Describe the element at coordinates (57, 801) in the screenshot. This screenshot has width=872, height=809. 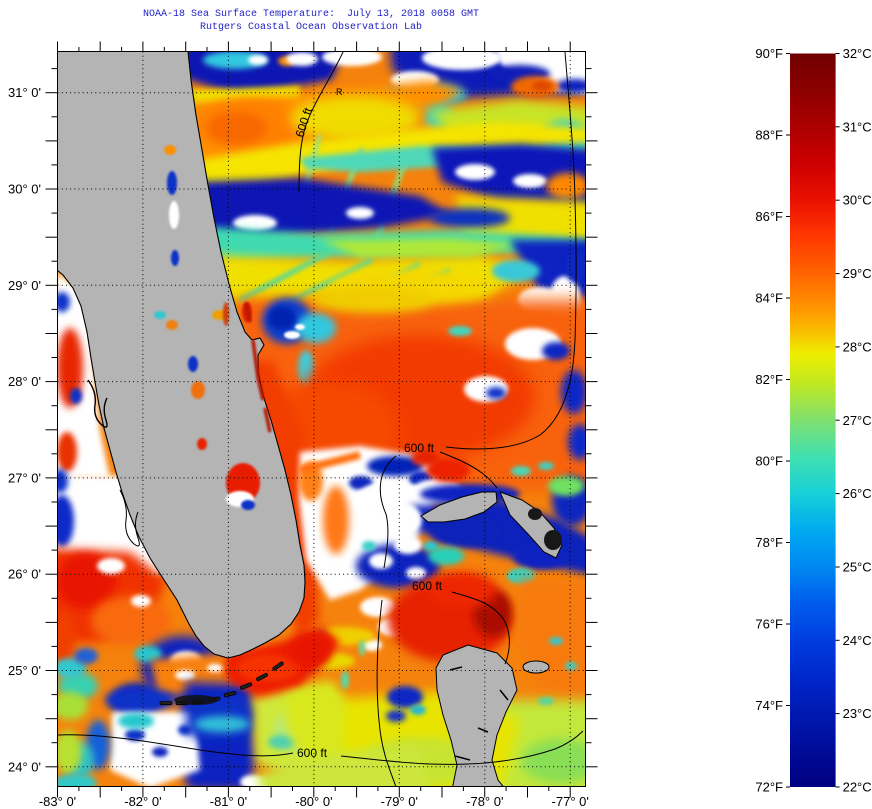
I see `svg-text: -83° 0'` at that location.